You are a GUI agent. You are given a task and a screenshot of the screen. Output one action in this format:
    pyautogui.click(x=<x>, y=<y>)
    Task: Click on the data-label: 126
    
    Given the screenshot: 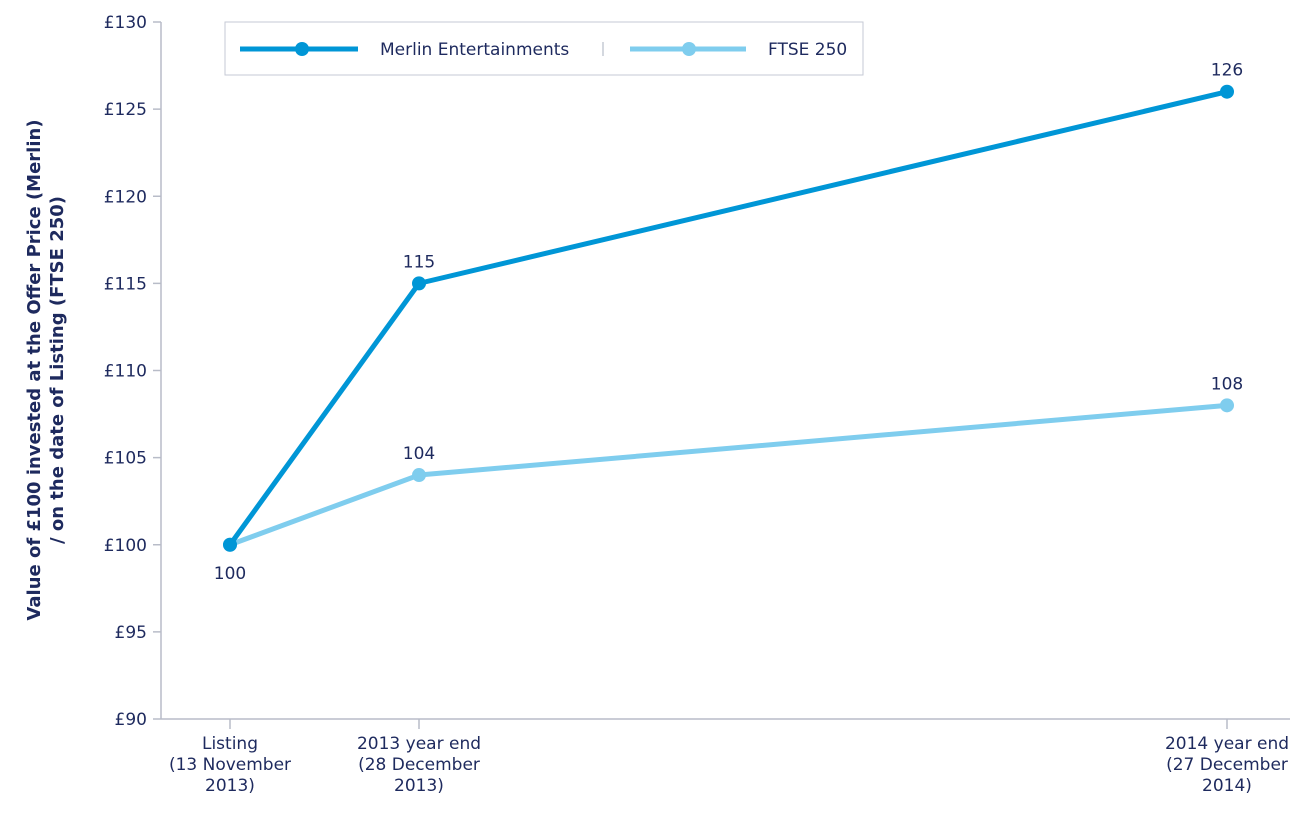 What is the action you would take?
    pyautogui.click(x=1227, y=71)
    